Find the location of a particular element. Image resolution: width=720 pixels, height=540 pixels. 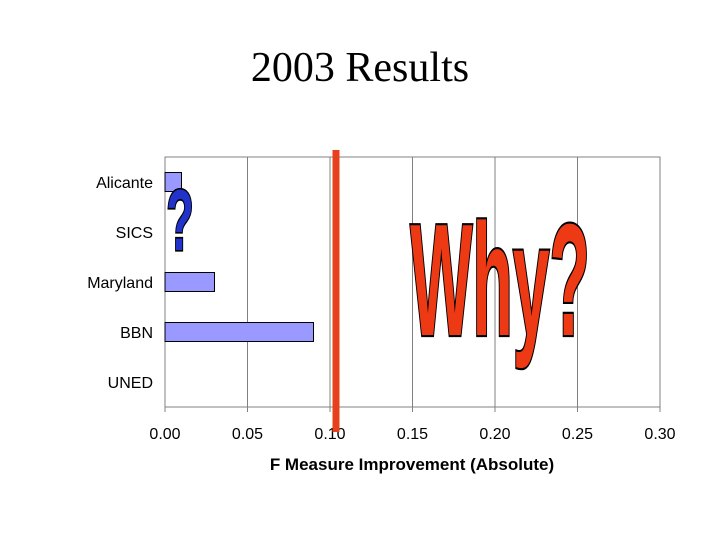

question-mark-annotation: ? is located at coordinates (179, 220).